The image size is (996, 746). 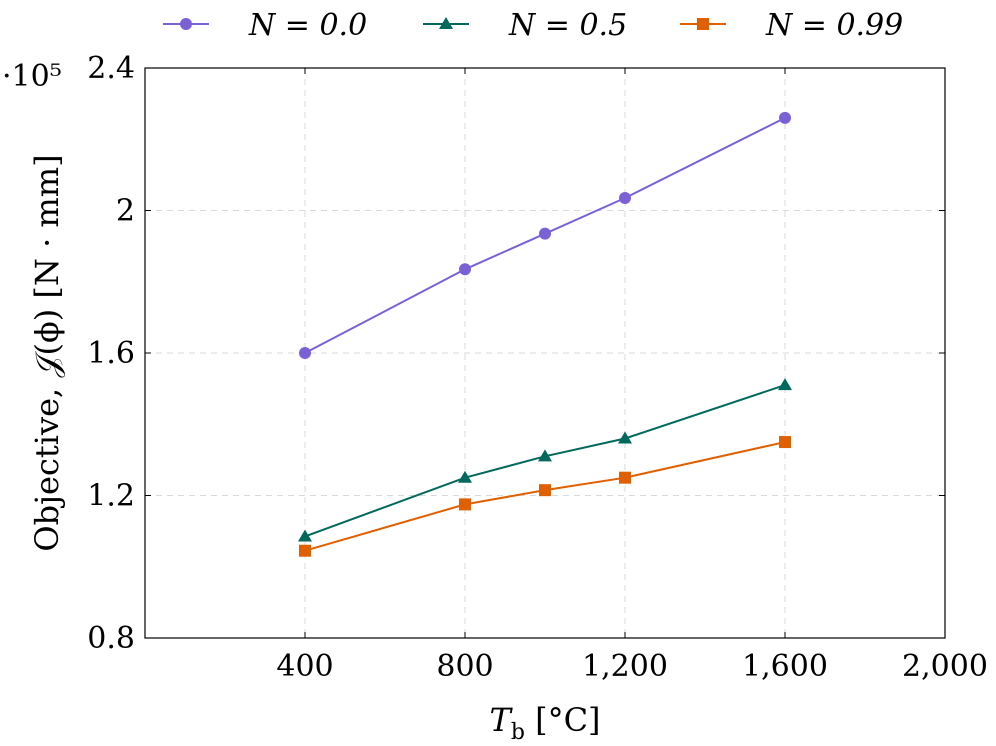 I want to click on x-tick-label: 800, so click(x=464, y=666).